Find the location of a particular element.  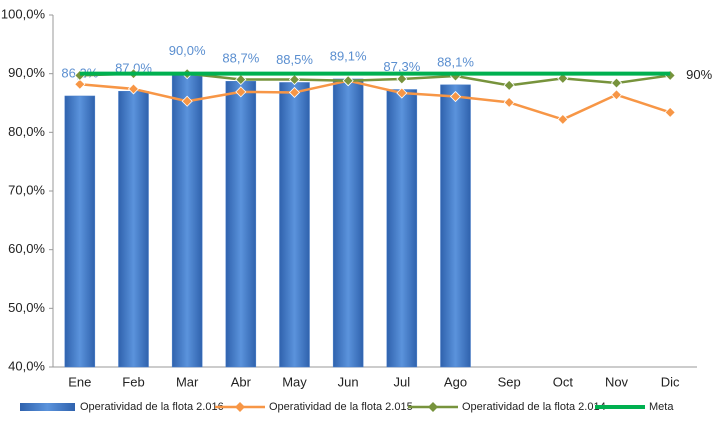

legend-label: Operatividad de la flota 2.014 is located at coordinates (534, 407).